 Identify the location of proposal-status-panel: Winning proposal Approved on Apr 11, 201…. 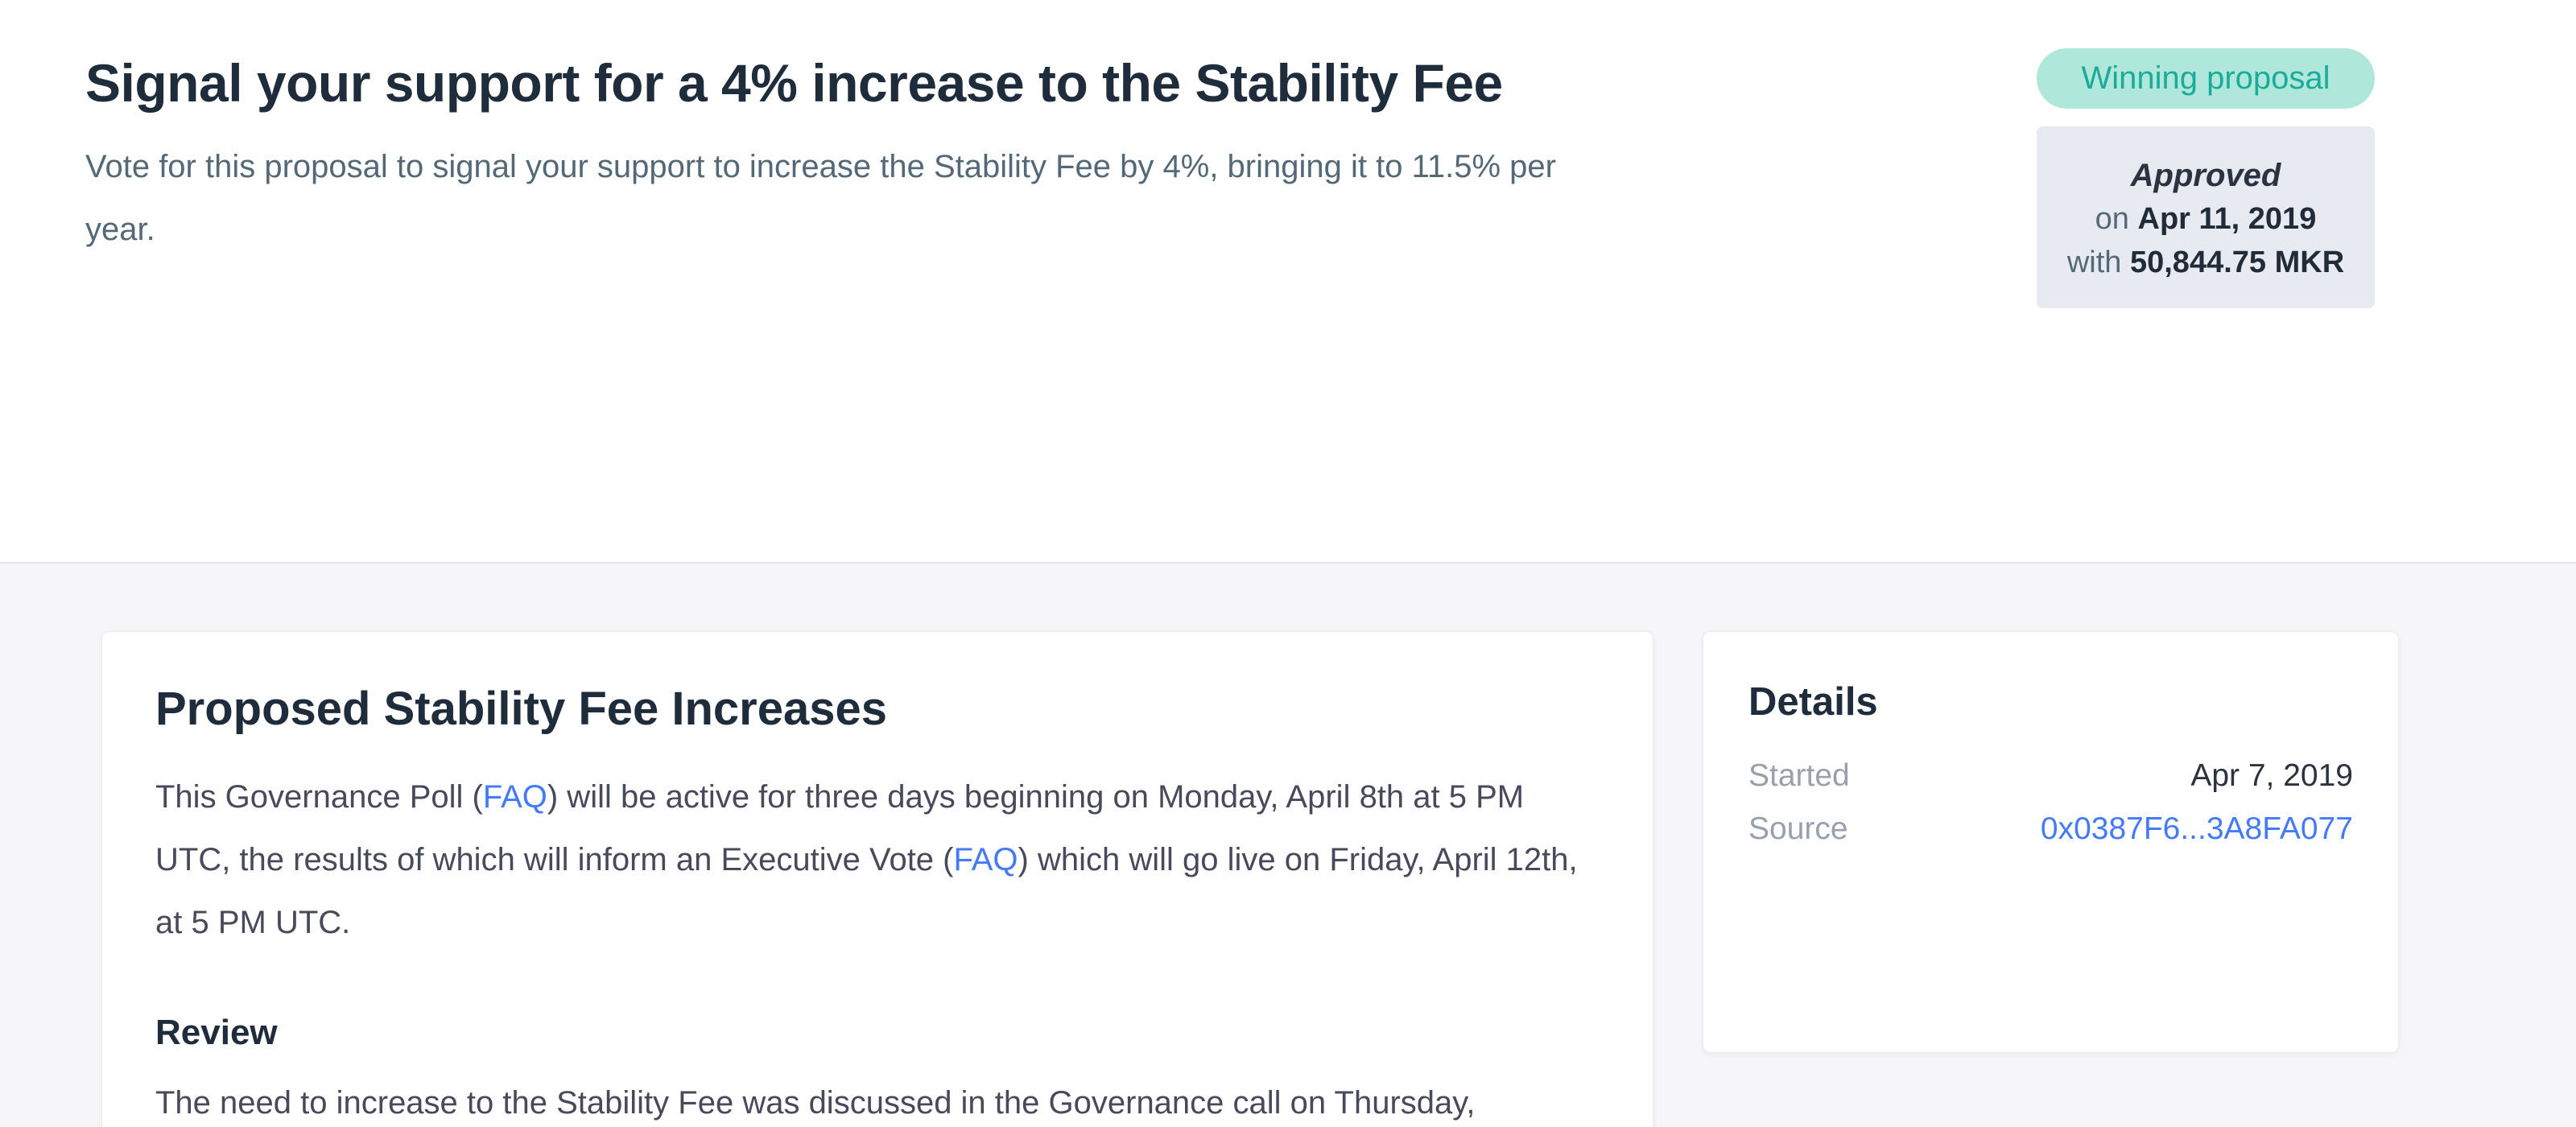
(2206, 178).